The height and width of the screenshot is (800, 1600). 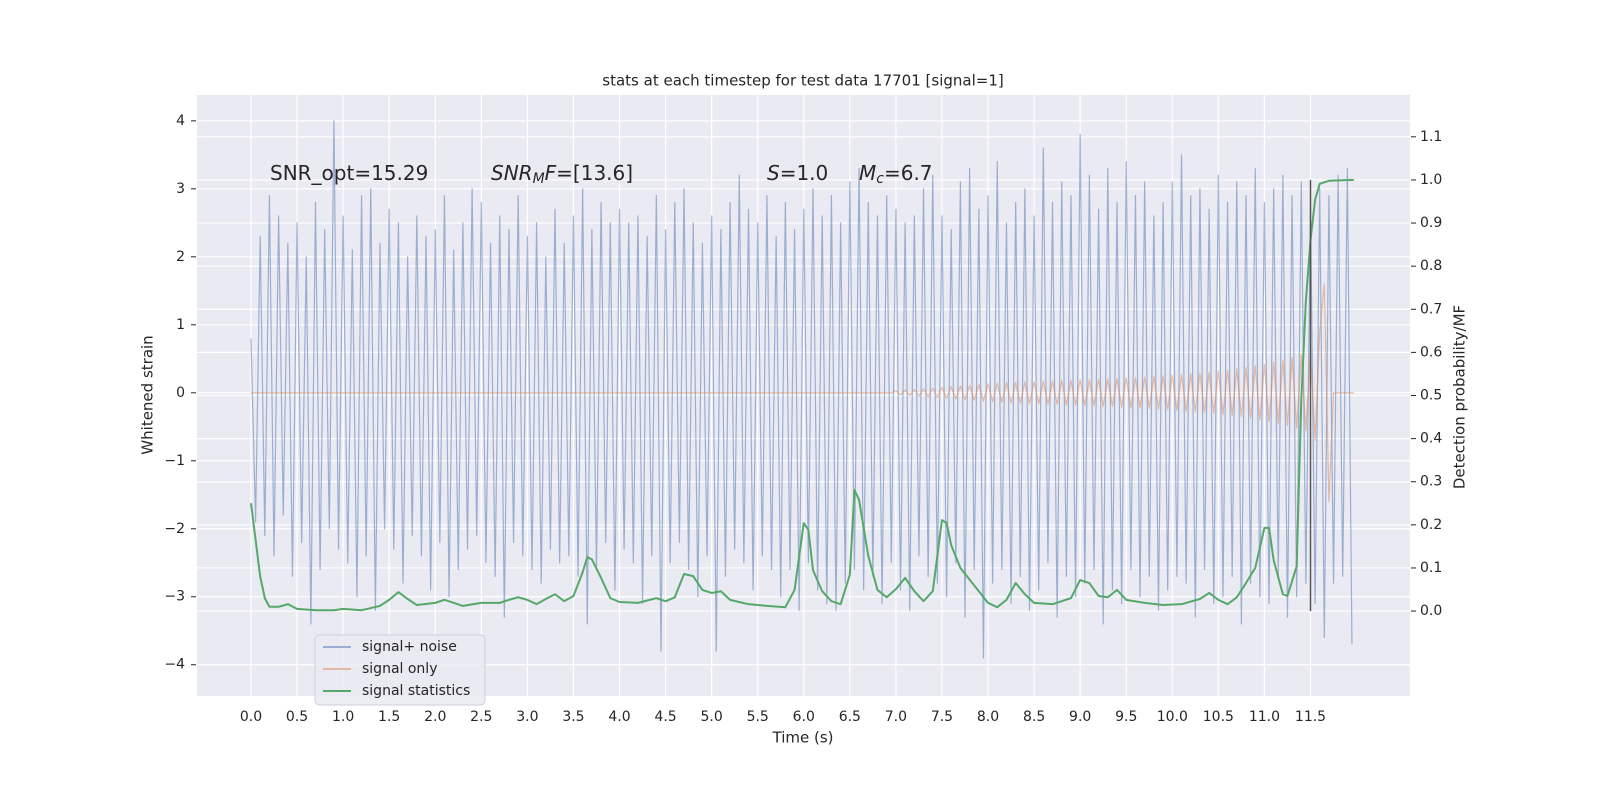 I want to click on legend-box, so click(x=400, y=670).